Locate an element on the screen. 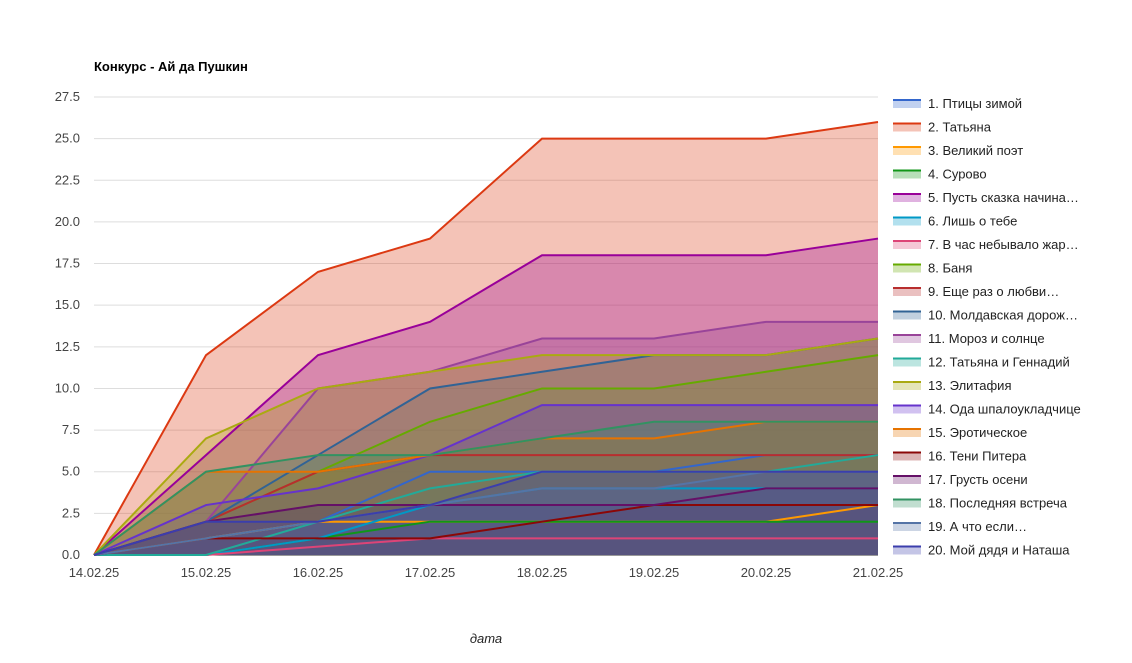 Image resolution: width=1132 pixels, height=663 pixels. legend-item: 14. Ода шпалоукладчице is located at coordinates (987, 409).